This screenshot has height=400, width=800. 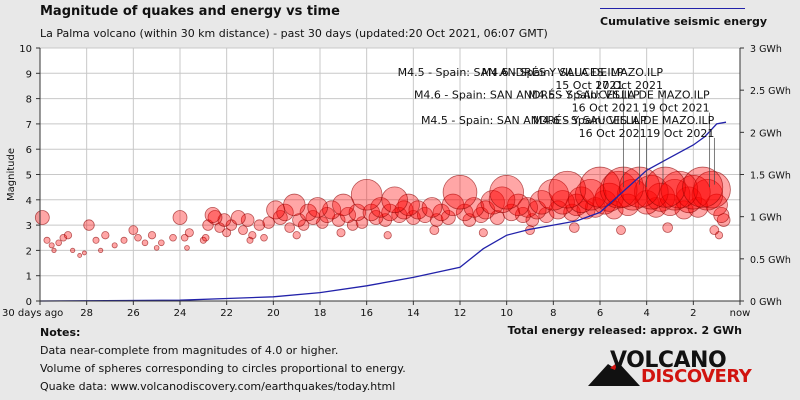 I want to click on x-tick-label: 30 days ago, so click(x=32, y=313).